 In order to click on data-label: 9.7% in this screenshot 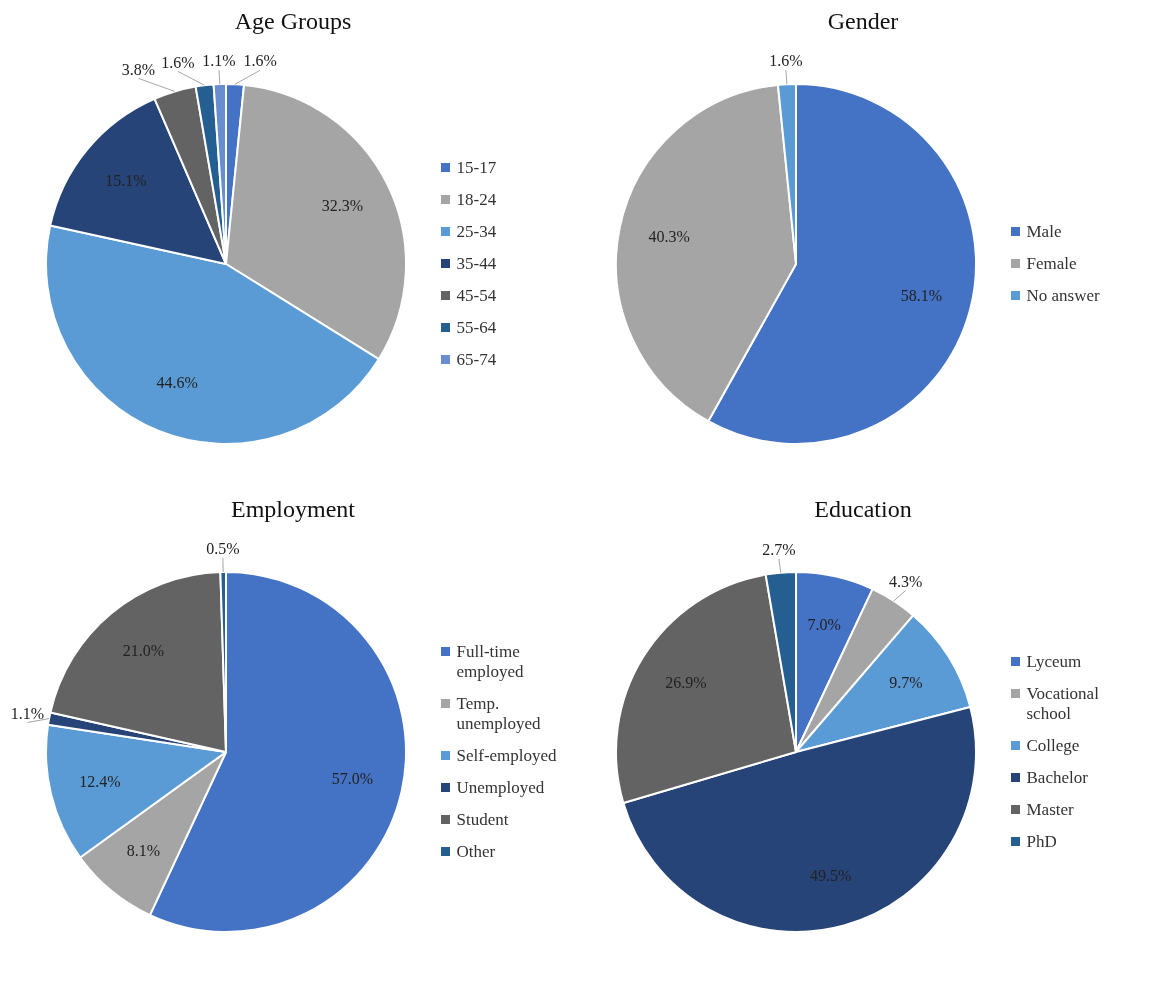, I will do `click(905, 682)`.